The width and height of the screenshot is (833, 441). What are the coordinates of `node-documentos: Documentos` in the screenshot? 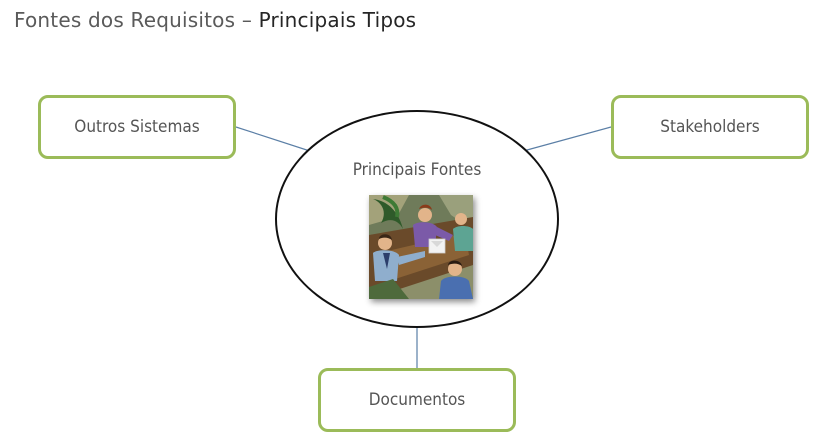 It's located at (417, 400).